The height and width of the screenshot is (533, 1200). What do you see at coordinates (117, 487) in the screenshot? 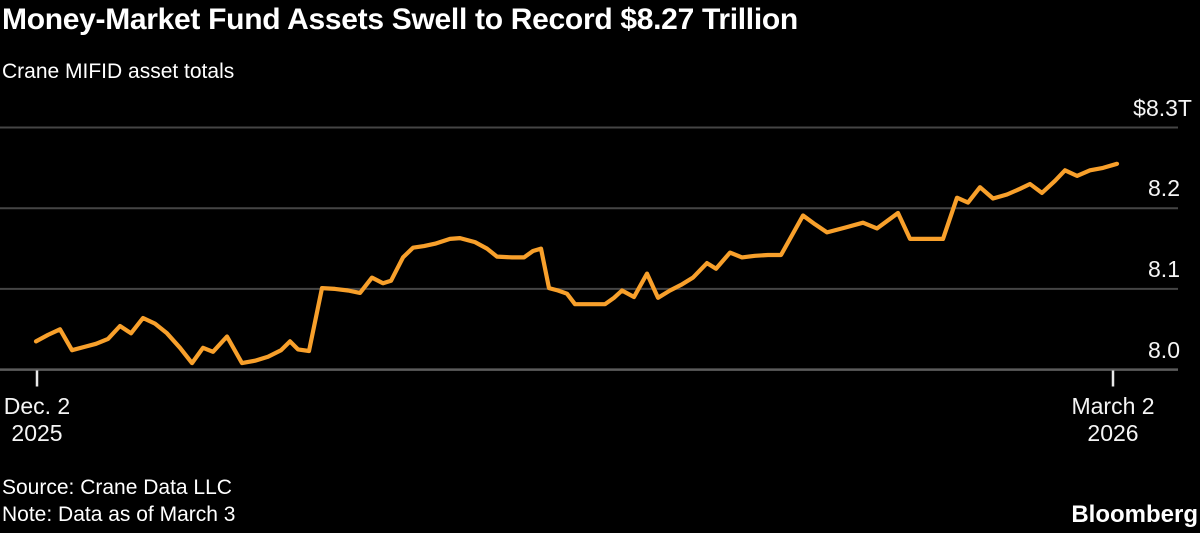
I see `source-note: Source: Crane Data LLC` at bounding box center [117, 487].